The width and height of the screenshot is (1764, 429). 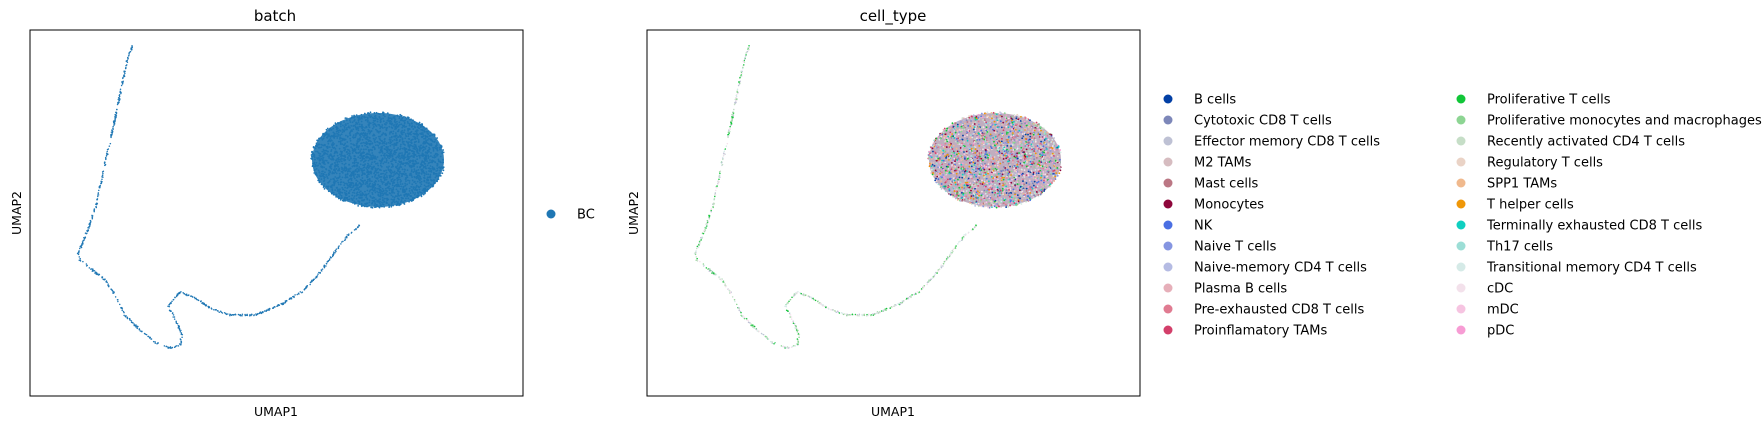 What do you see at coordinates (570, 215) in the screenshot?
I see `legend: BC` at bounding box center [570, 215].